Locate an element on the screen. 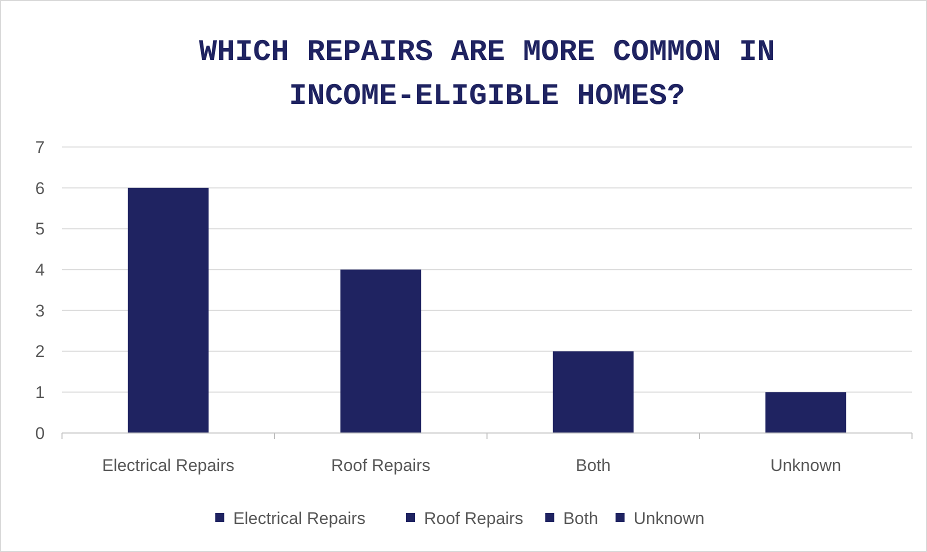 Image resolution: width=927 pixels, height=552 pixels. y-tick-label: 2 is located at coordinates (40, 352).